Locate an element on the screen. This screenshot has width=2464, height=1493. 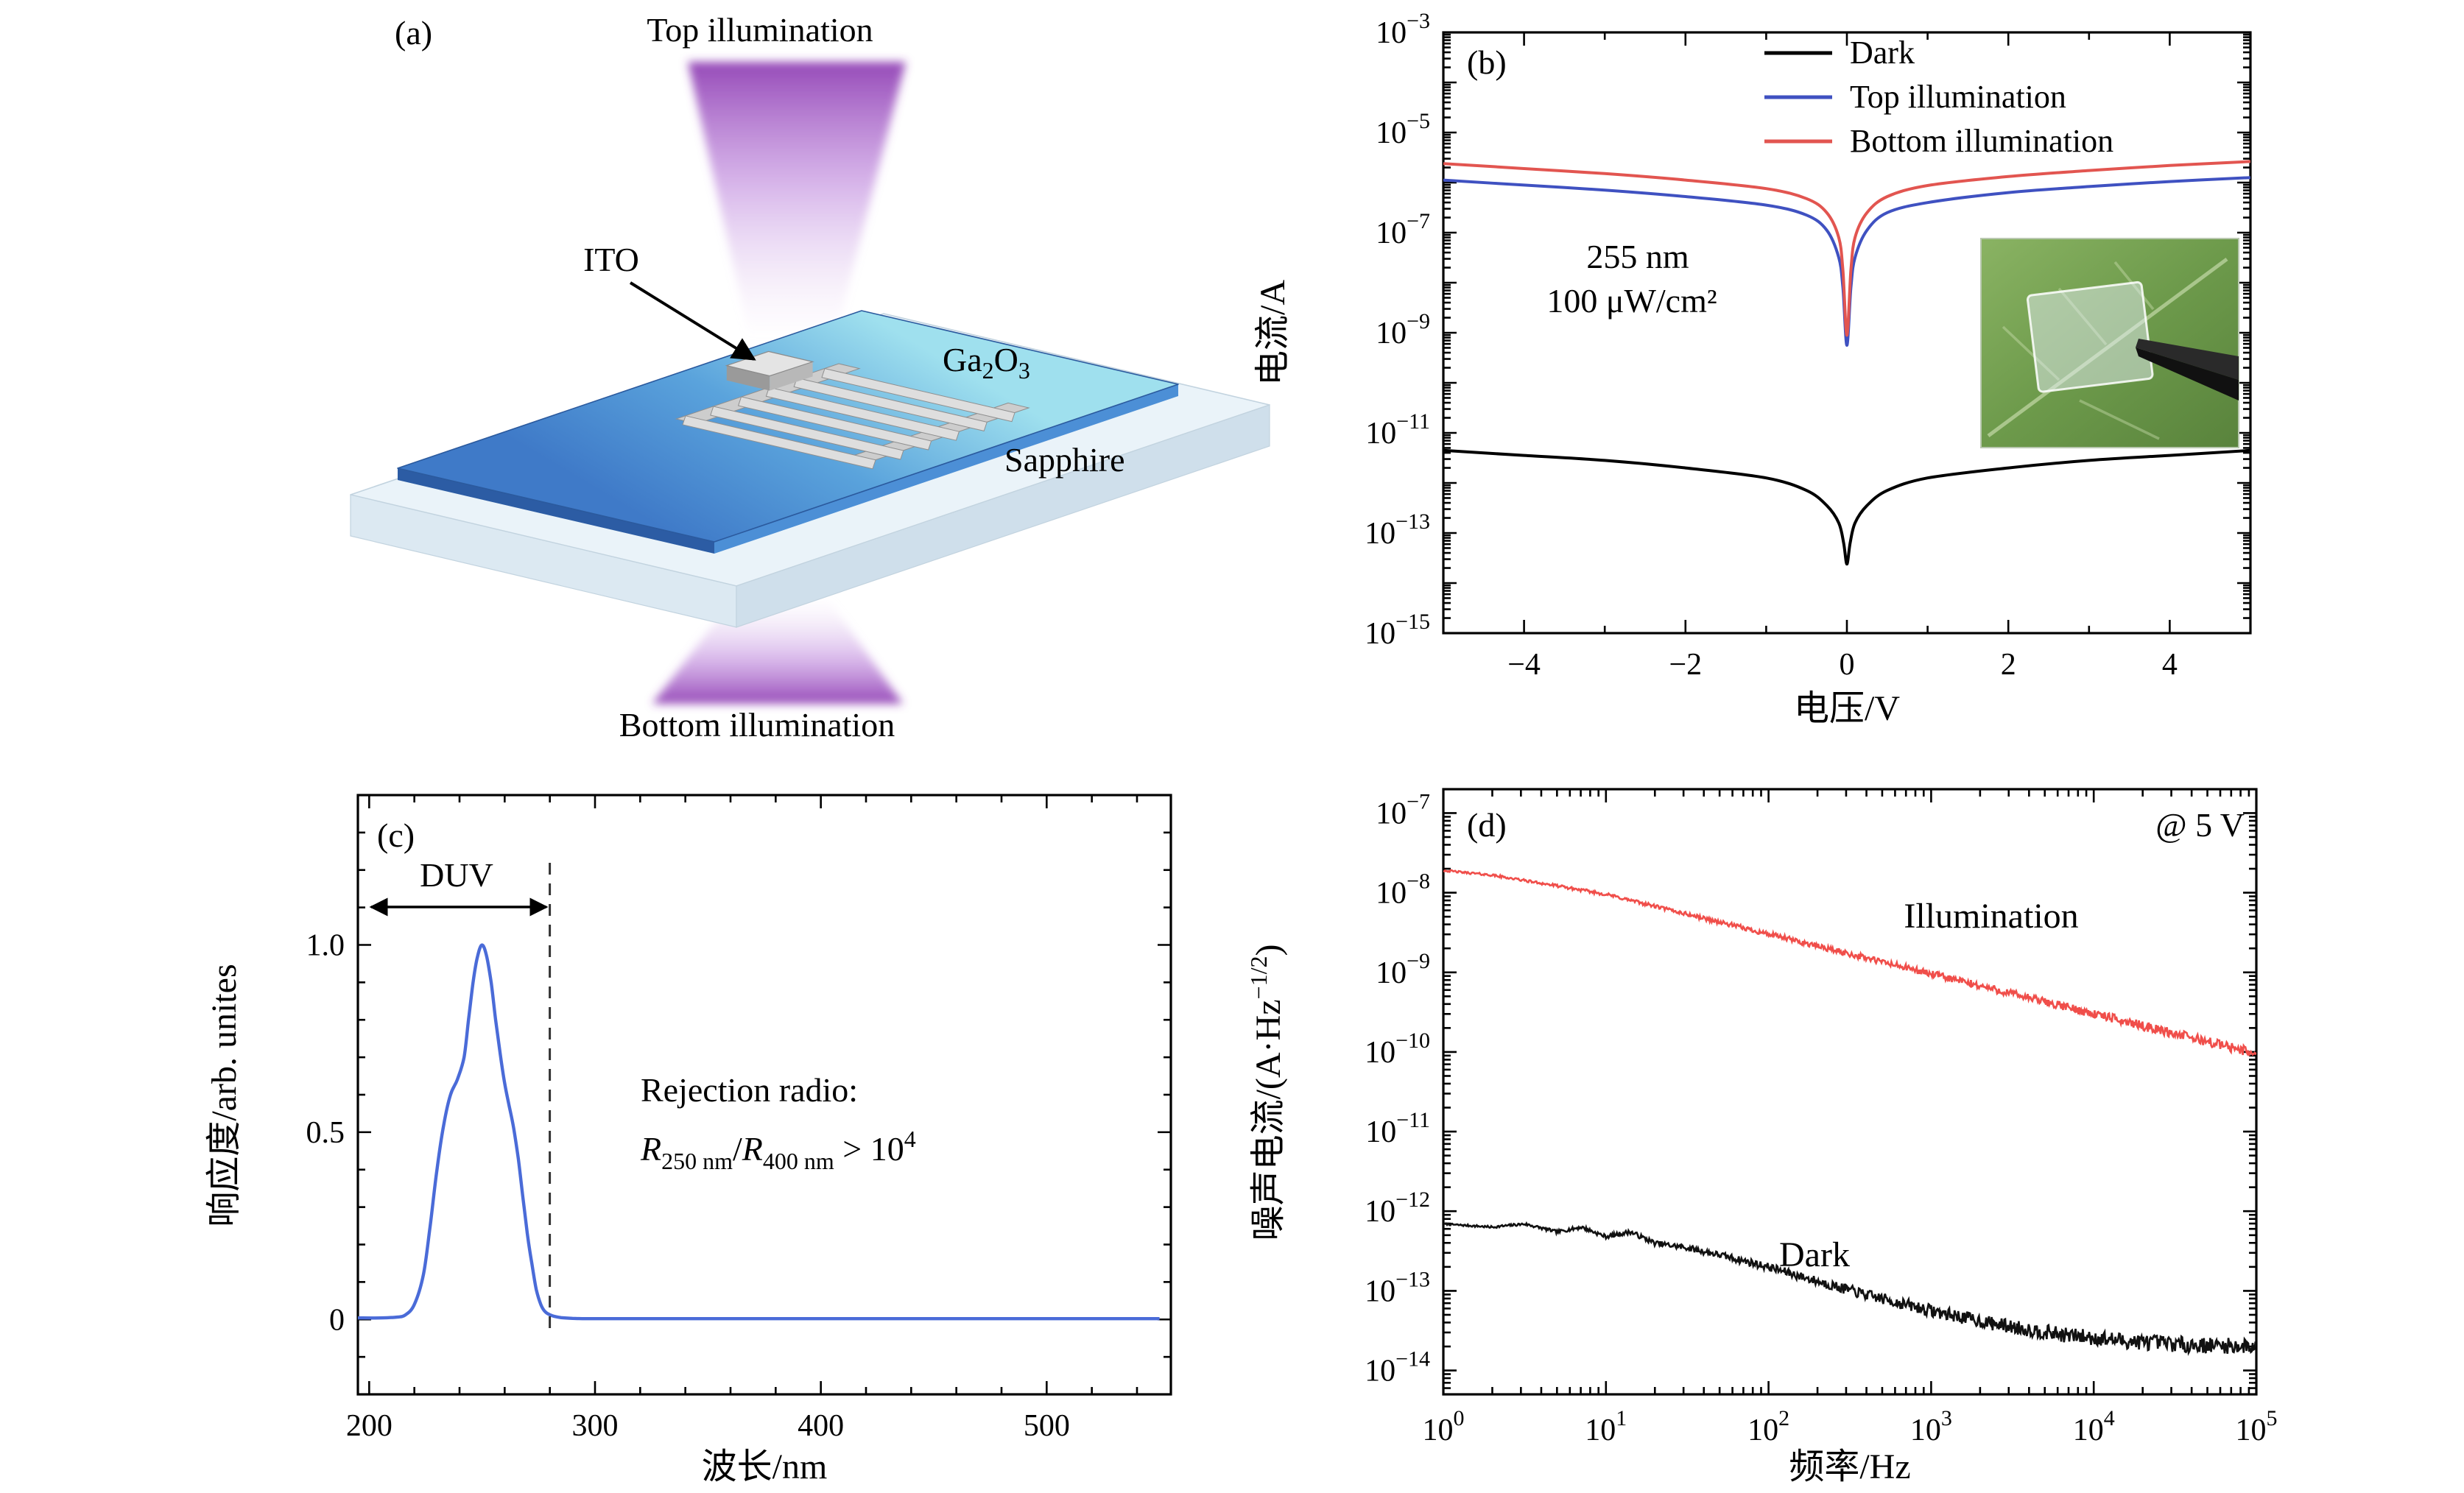
film-front-right-face is located at coordinates (946, 469).